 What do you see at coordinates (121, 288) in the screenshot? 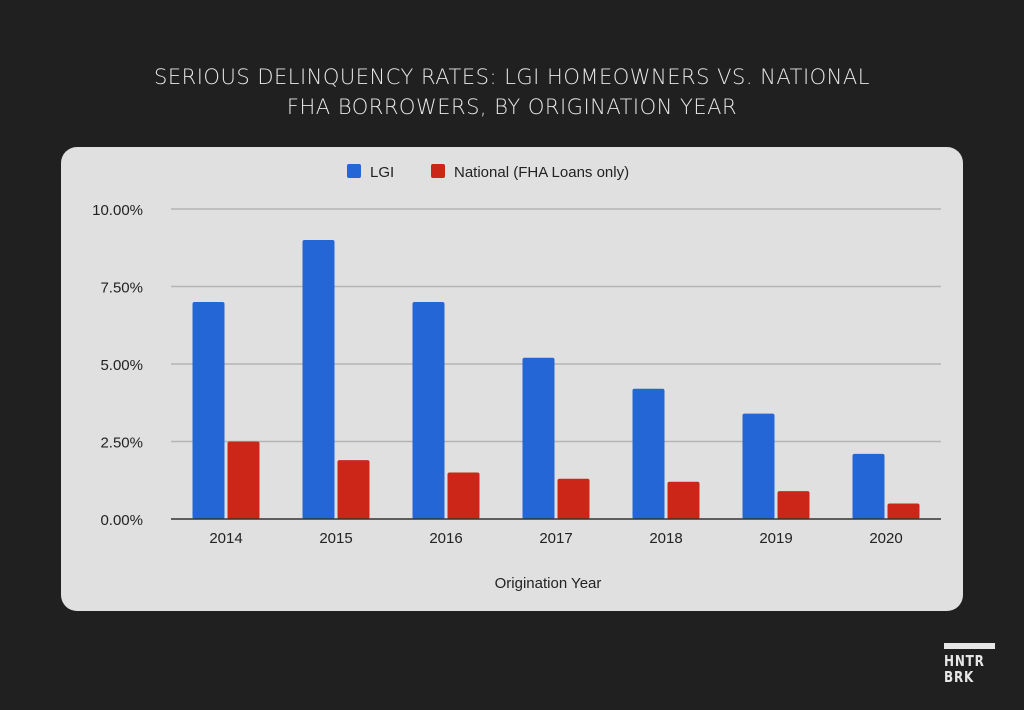
I see `y-tick-label: 7.50%` at bounding box center [121, 288].